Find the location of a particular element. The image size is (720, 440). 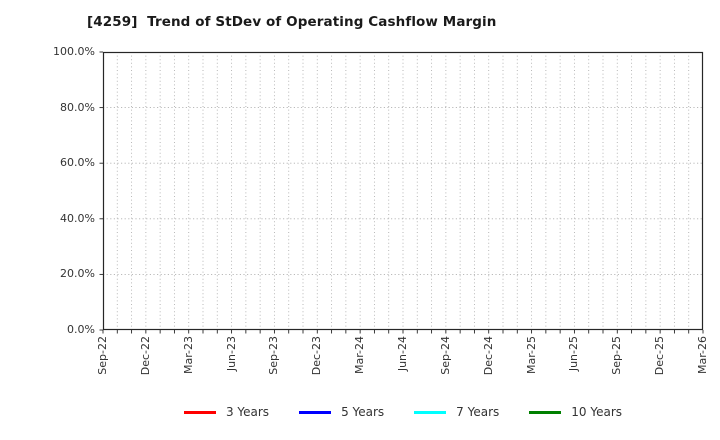

legend-label: 7 Years is located at coordinates (478, 412).